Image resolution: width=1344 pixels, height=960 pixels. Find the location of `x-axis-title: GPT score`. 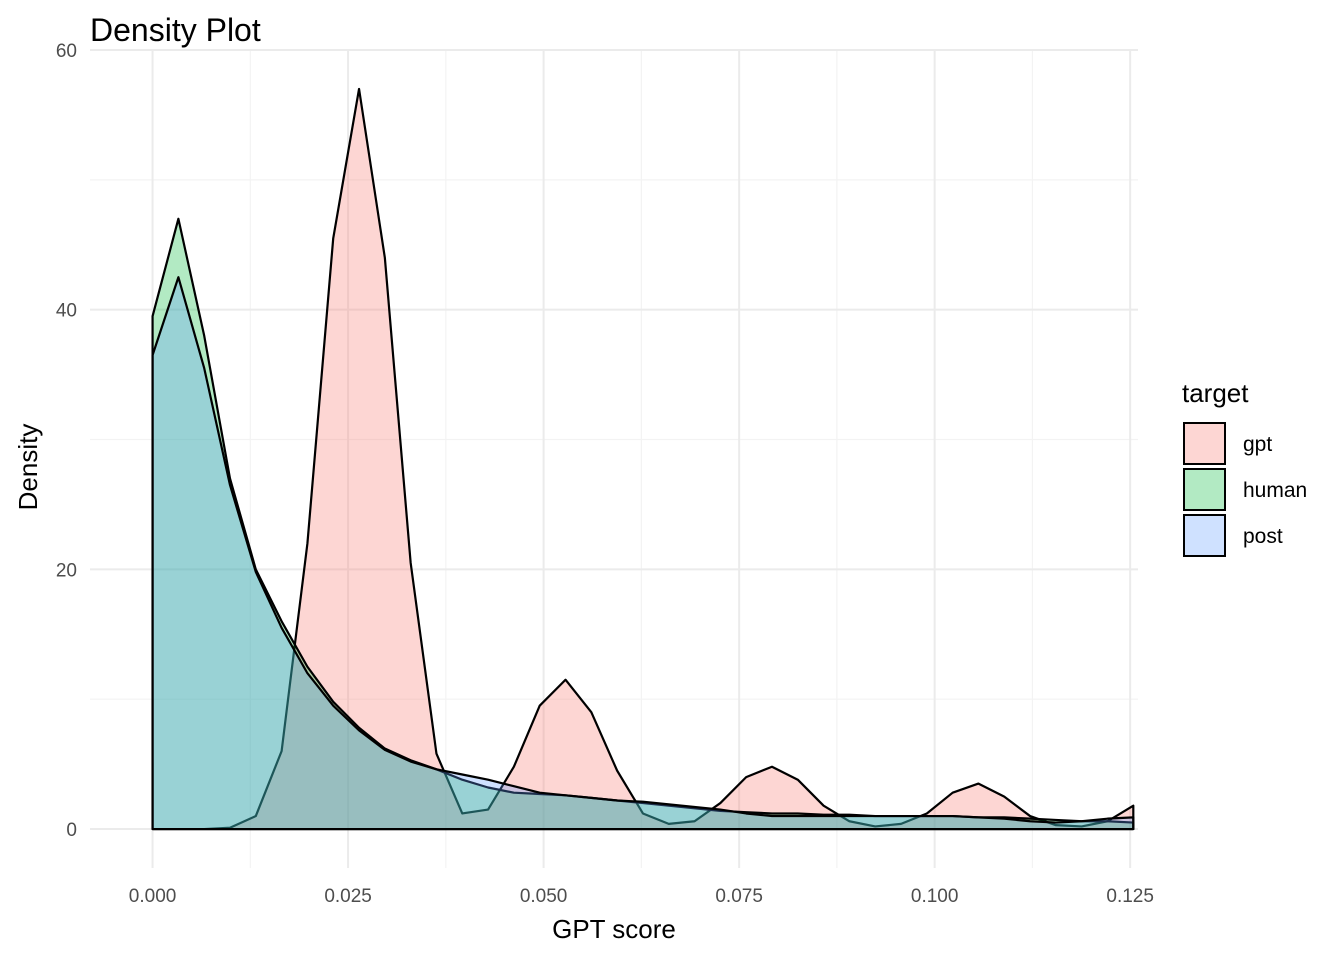

x-axis-title: GPT score is located at coordinates (614, 929).